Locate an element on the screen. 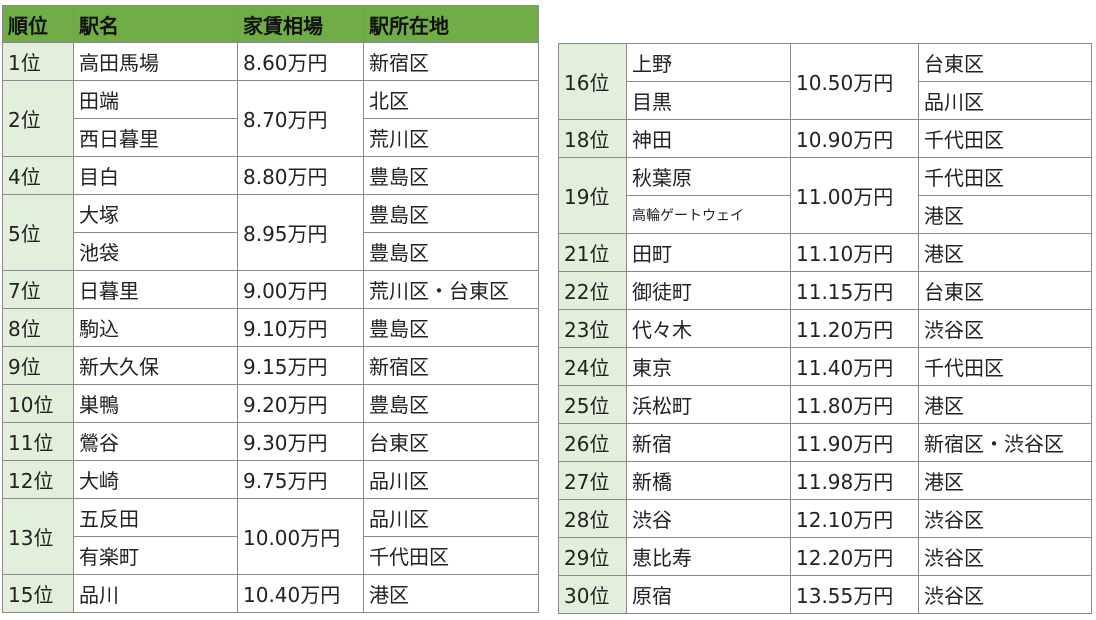 This screenshot has height=620, width=1096. header-cell: 順位 is located at coordinates (38, 24).